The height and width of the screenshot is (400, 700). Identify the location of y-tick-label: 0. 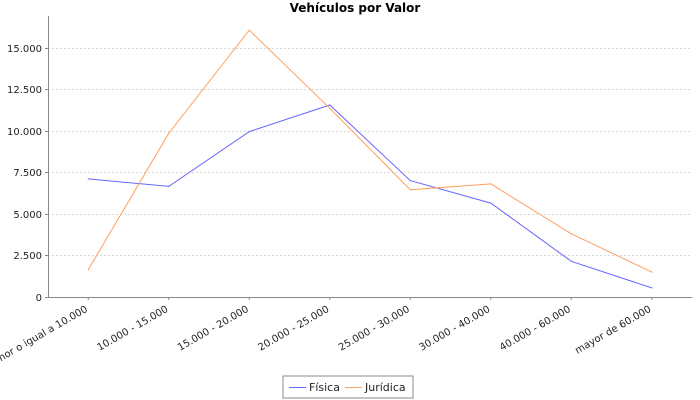
(39, 298).